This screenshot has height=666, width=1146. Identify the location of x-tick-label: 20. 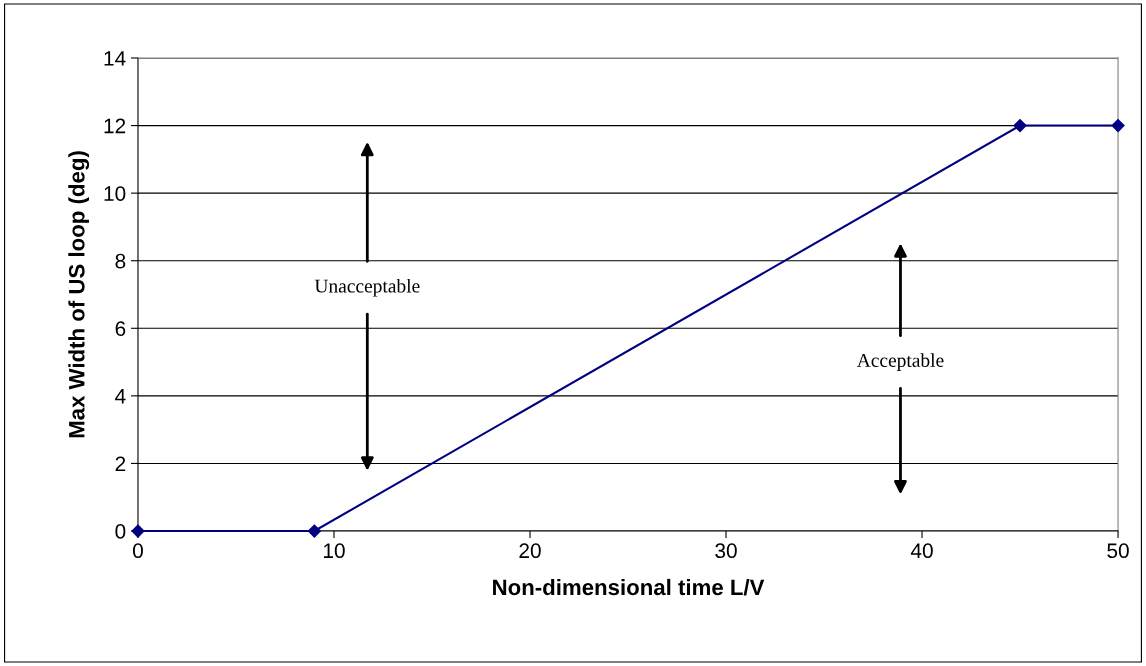
(530, 551).